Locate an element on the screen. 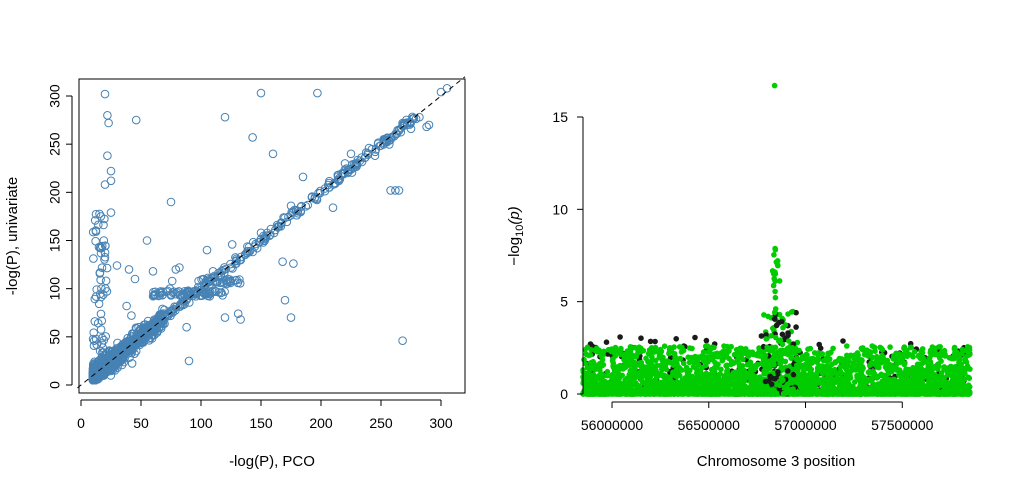  x-tick-label: 50 is located at coordinates (141, 423).